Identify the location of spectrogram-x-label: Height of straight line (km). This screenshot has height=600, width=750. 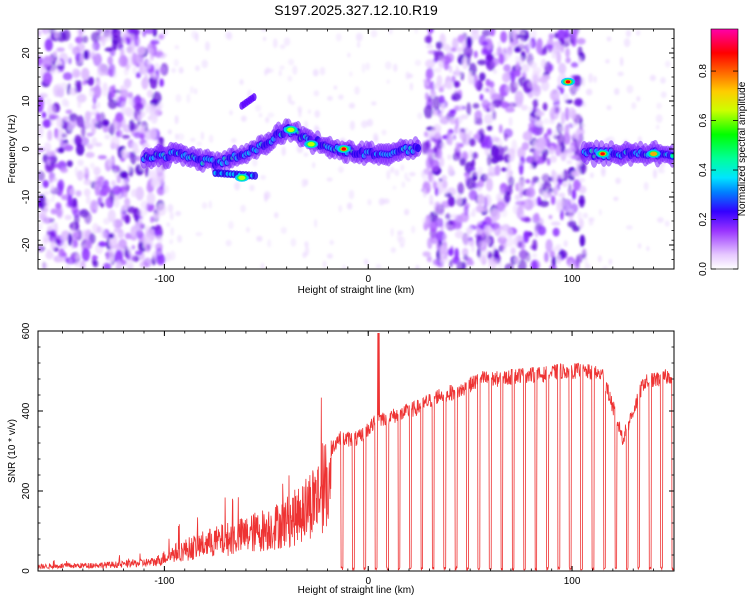
(356, 290).